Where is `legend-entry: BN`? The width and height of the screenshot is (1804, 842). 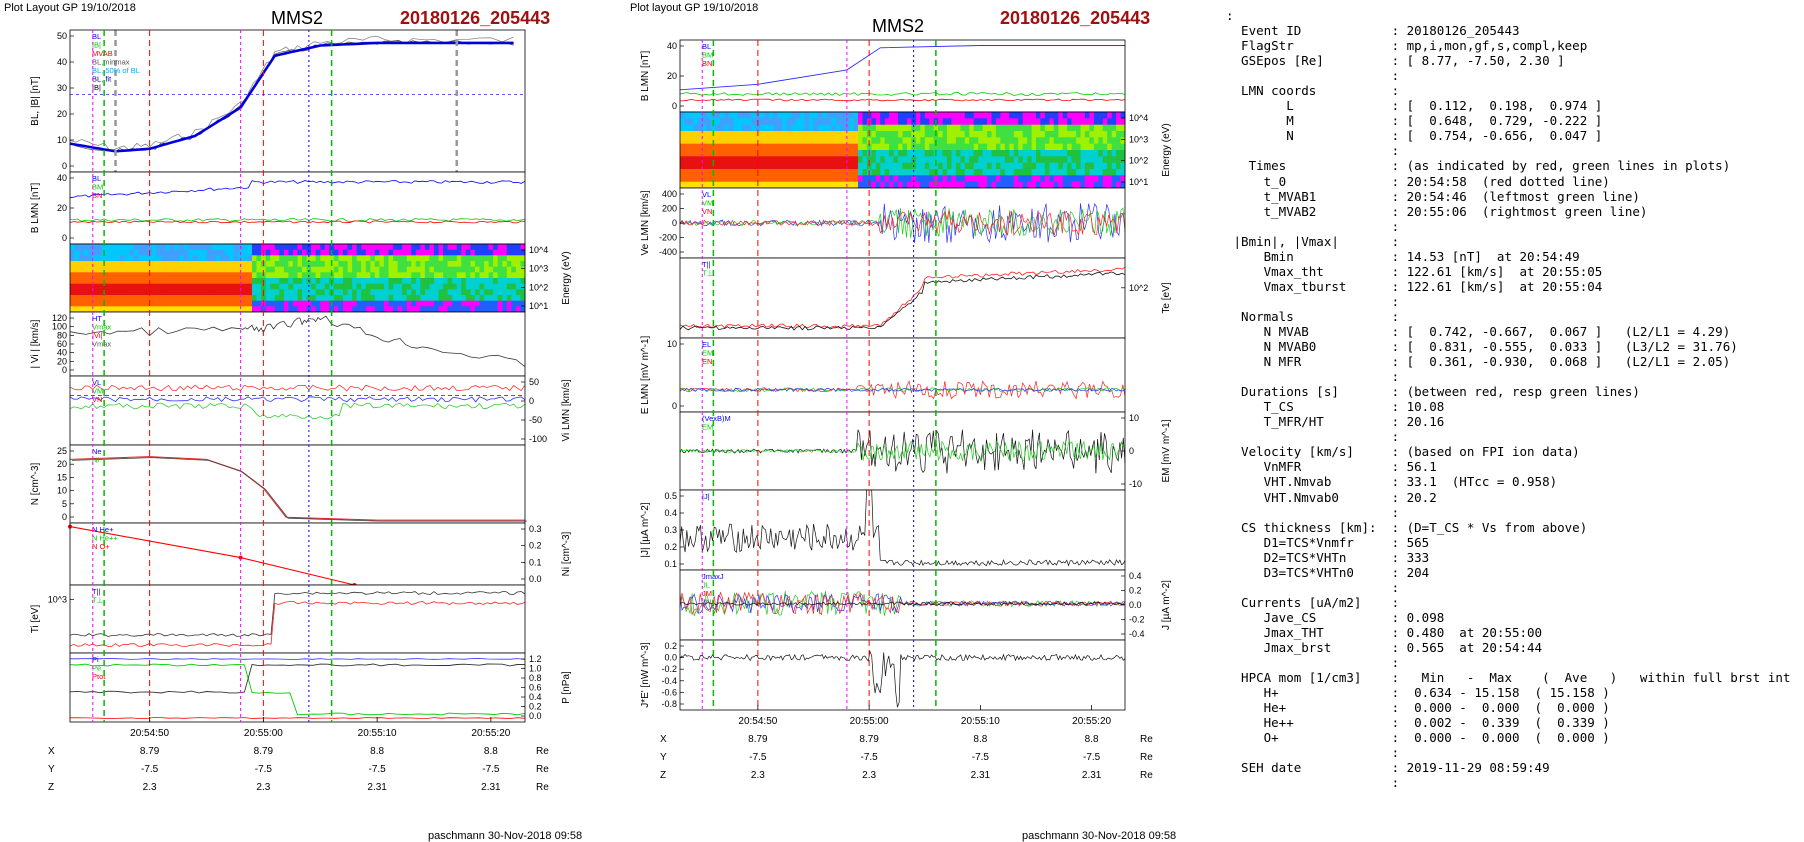 legend-entry: BN is located at coordinates (97, 195).